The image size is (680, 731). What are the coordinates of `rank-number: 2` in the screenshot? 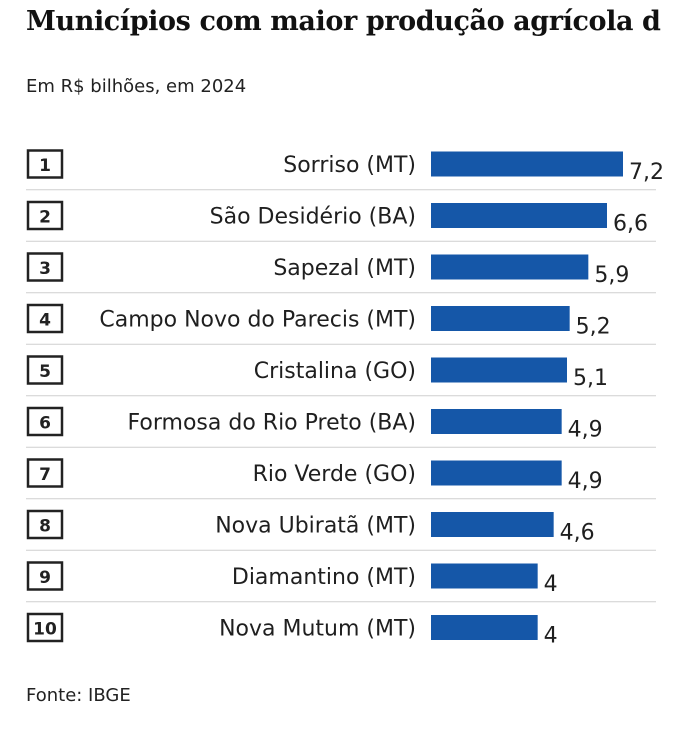 It's located at (45, 218).